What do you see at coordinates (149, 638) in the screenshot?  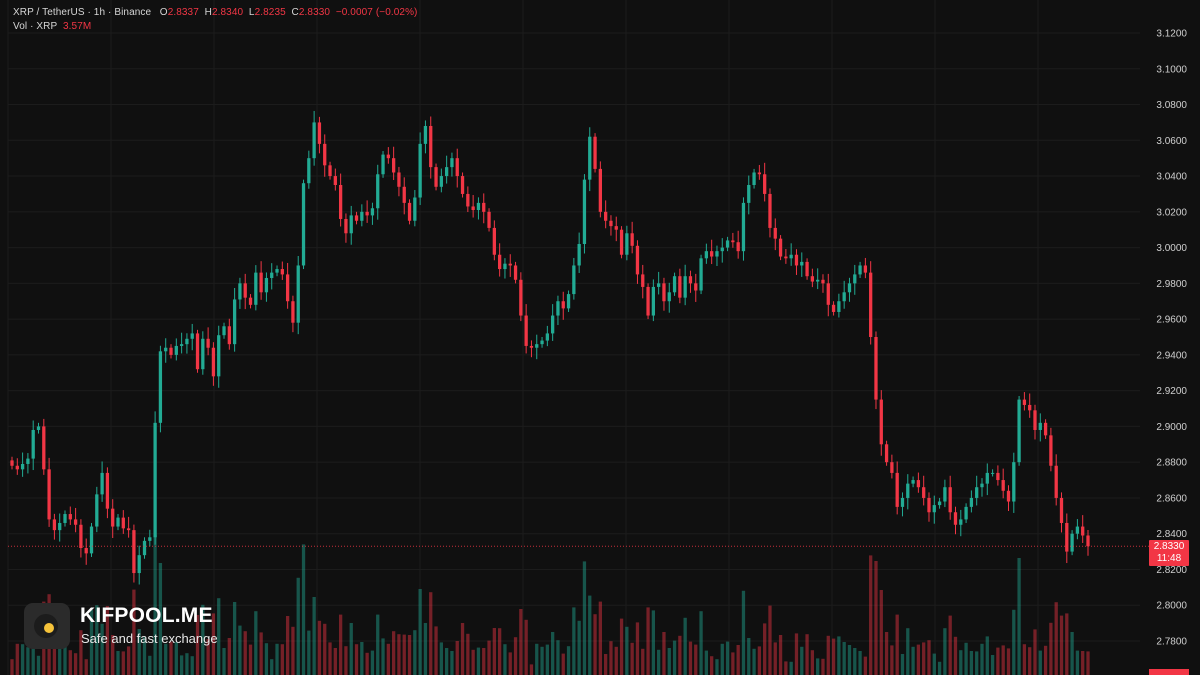 I see `brand-tagline: Safe and fast exchange` at bounding box center [149, 638].